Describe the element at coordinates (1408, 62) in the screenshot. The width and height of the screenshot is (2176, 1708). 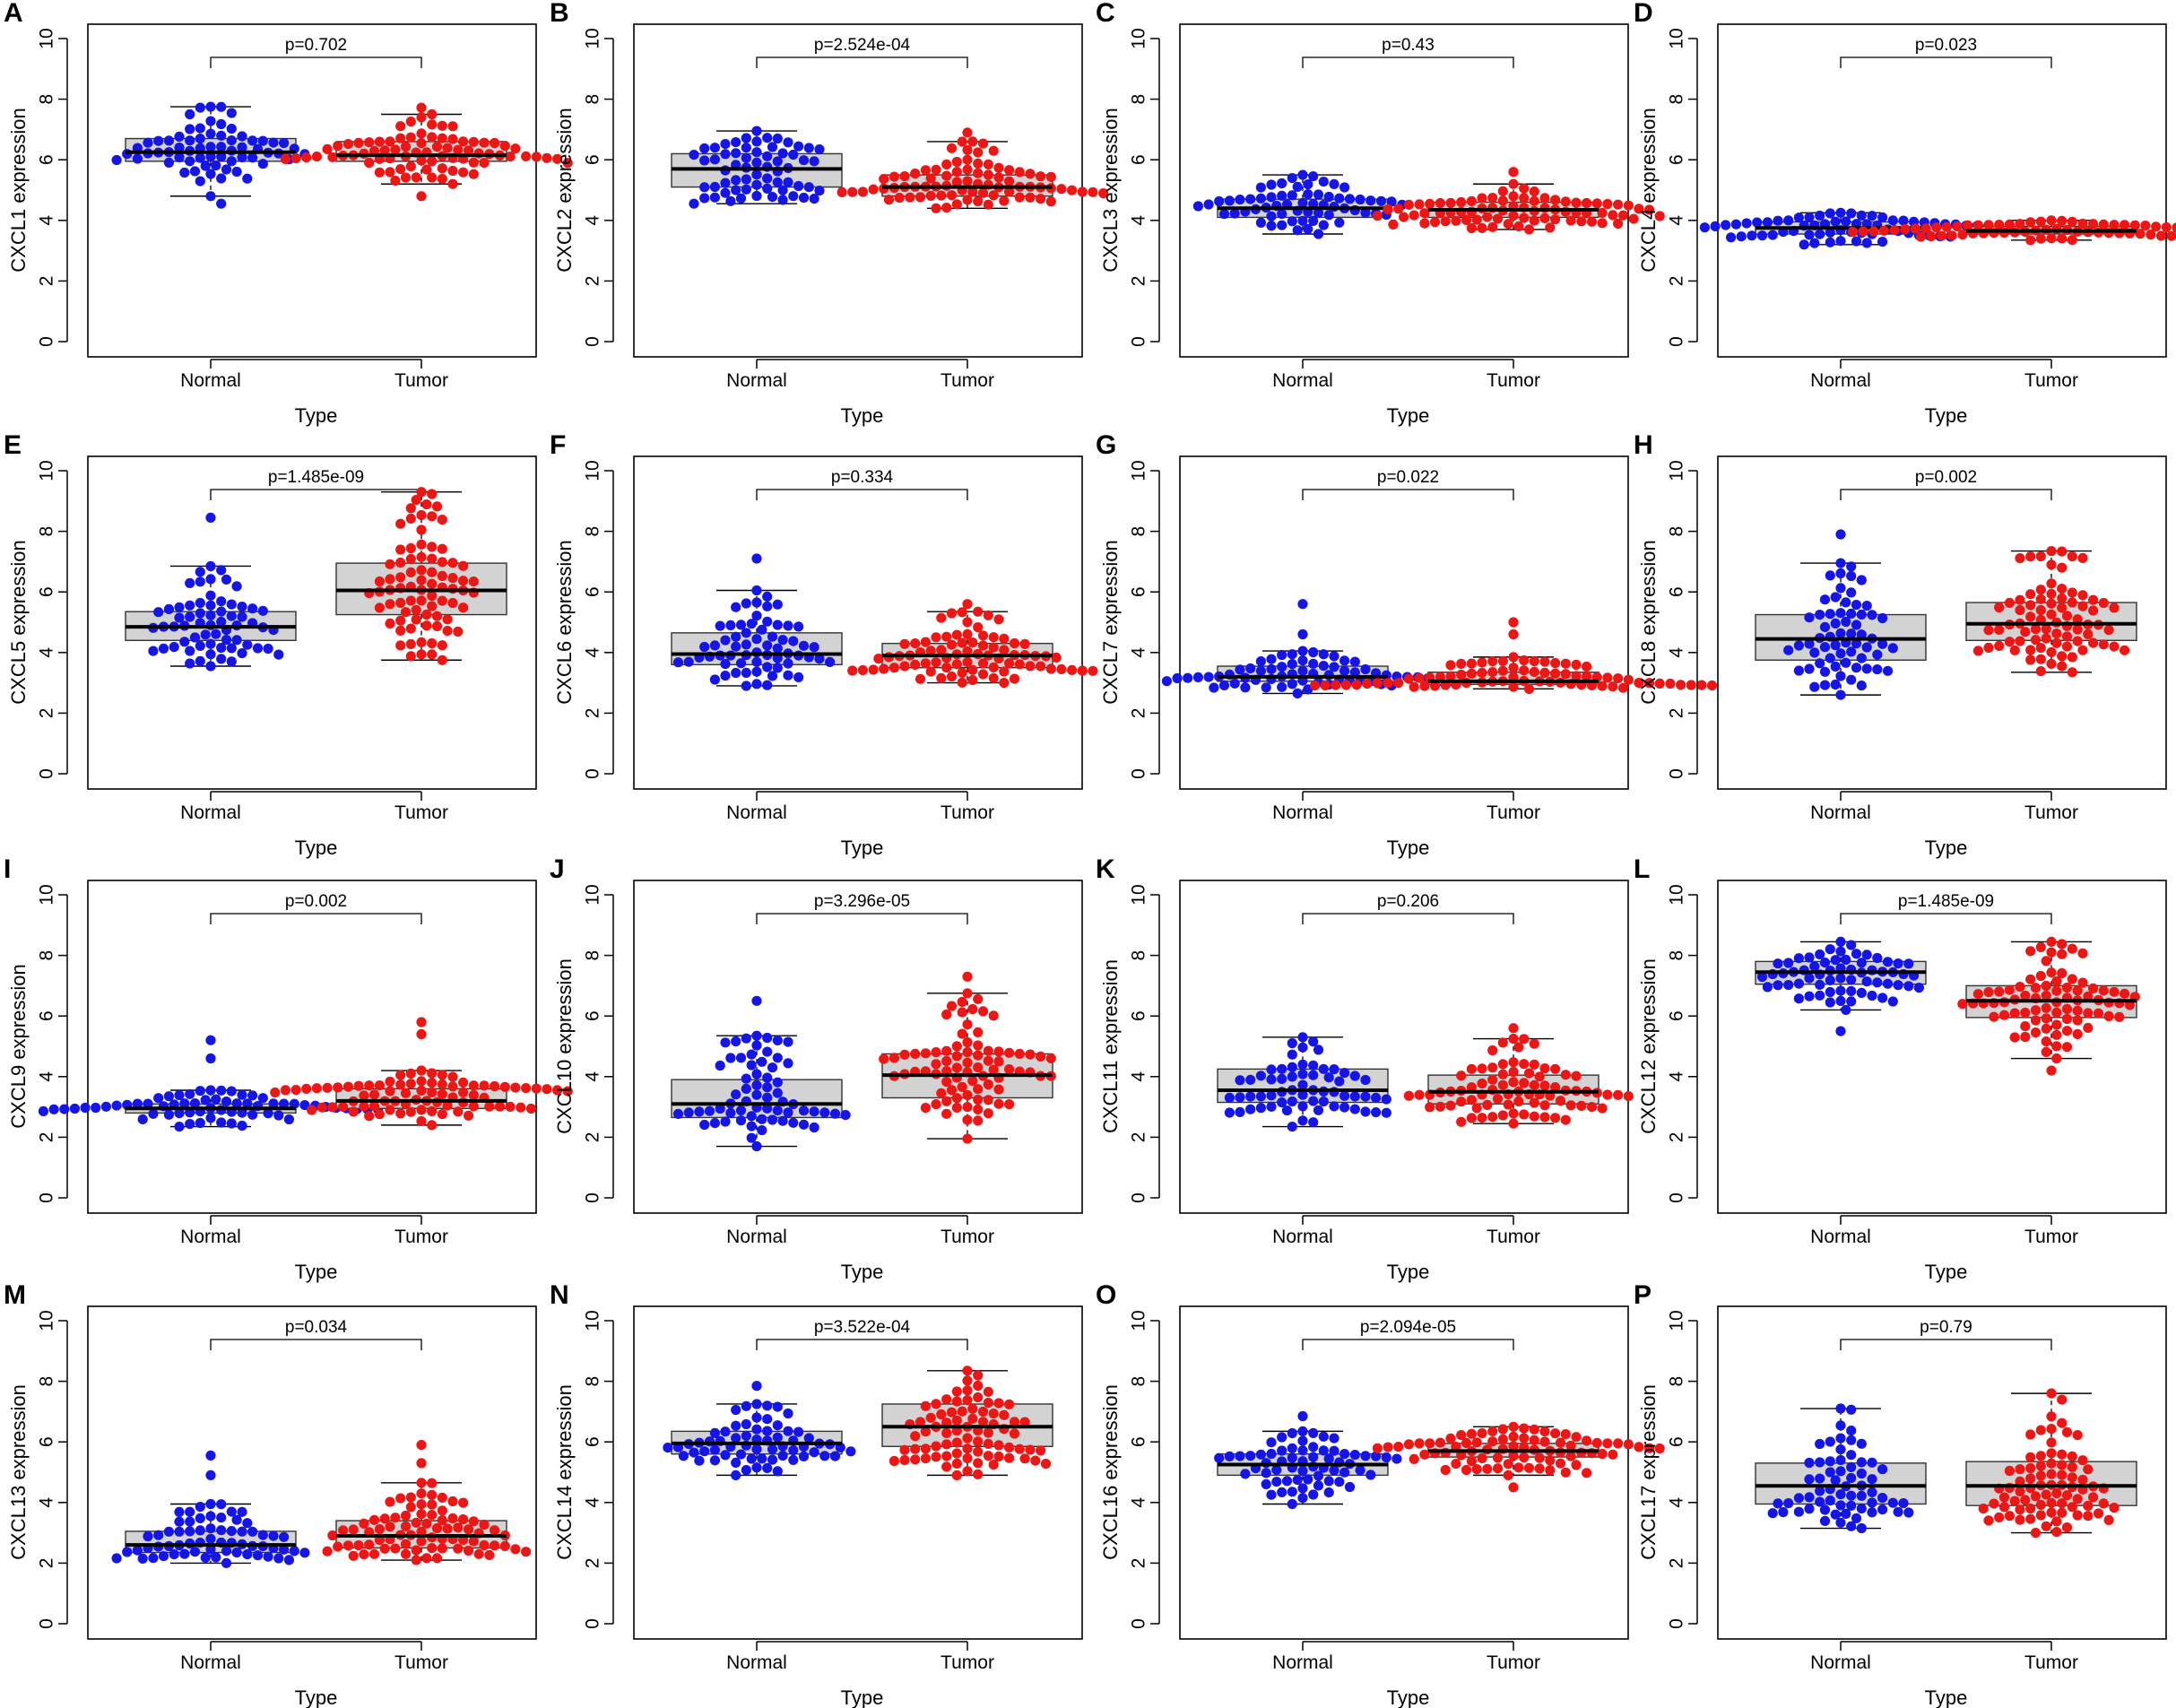
I see `p-value-bracket` at that location.